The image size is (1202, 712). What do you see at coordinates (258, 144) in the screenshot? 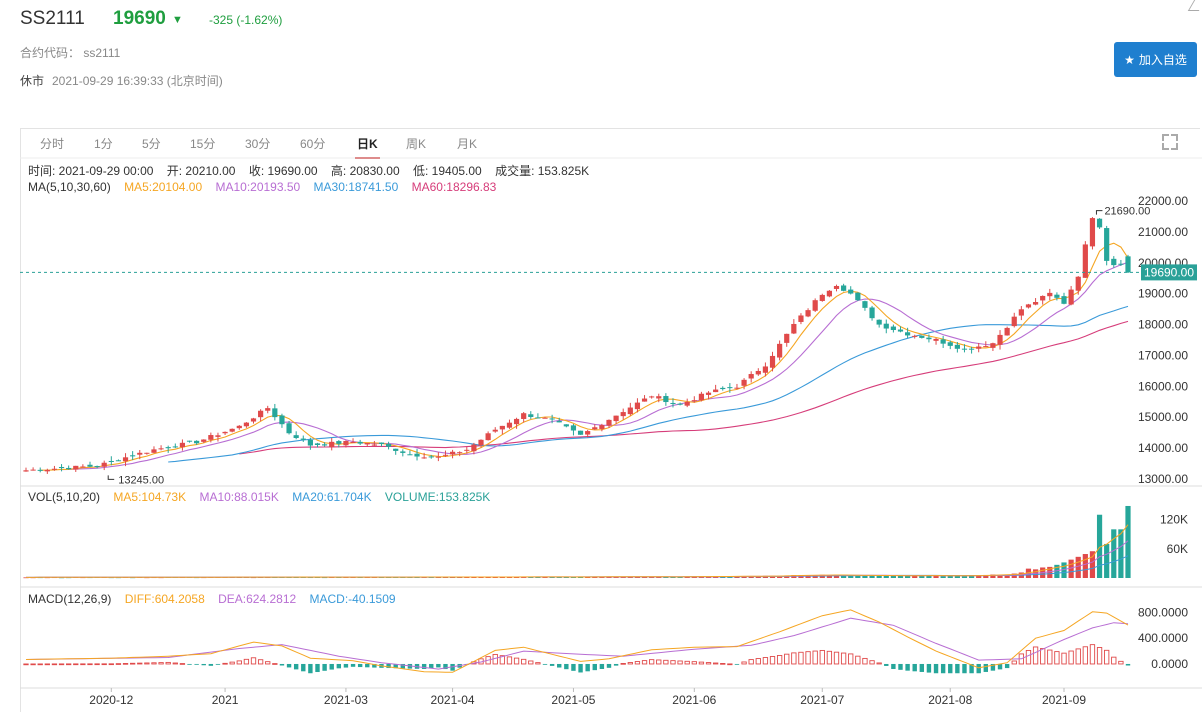
I see `tab-30min: 30分` at bounding box center [258, 144].